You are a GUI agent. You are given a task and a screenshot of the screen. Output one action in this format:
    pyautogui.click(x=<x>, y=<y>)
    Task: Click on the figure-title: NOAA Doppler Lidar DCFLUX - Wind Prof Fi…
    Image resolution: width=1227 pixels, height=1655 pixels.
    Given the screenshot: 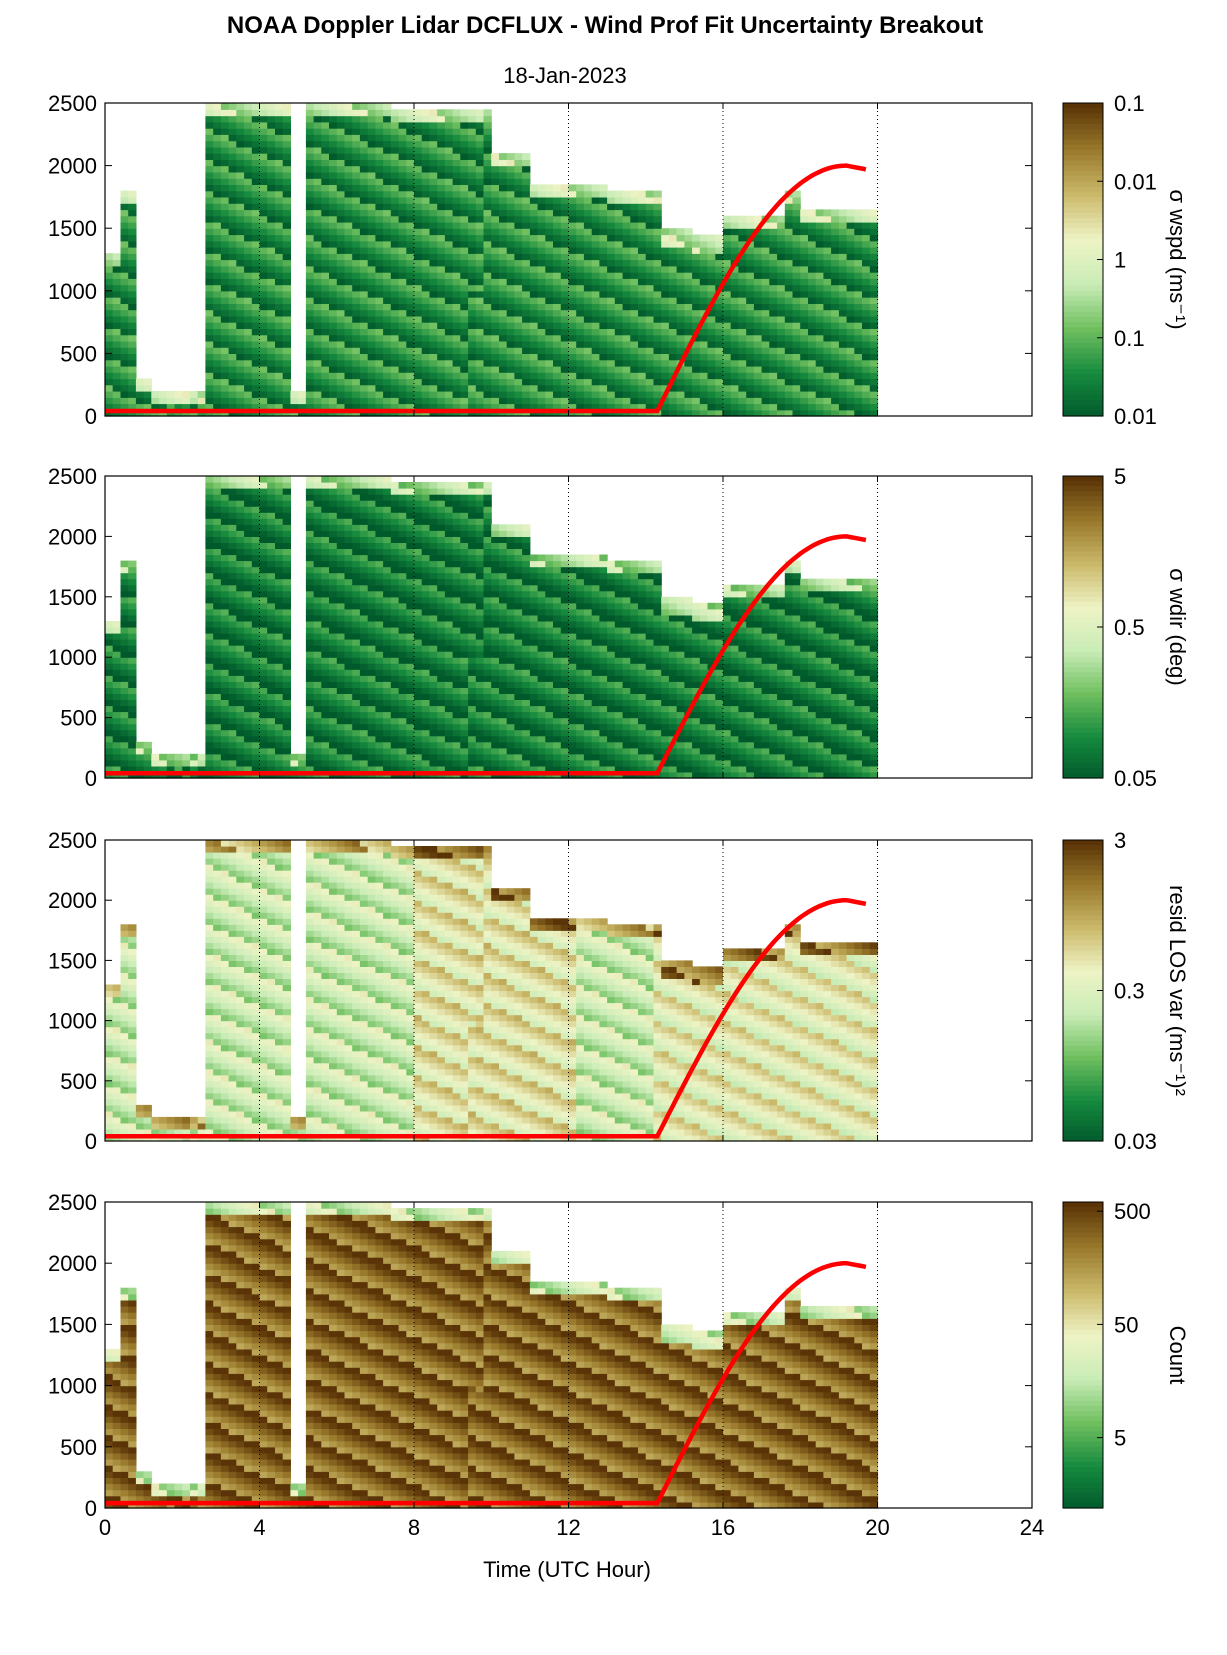 What is the action you would take?
    pyautogui.click(x=605, y=25)
    